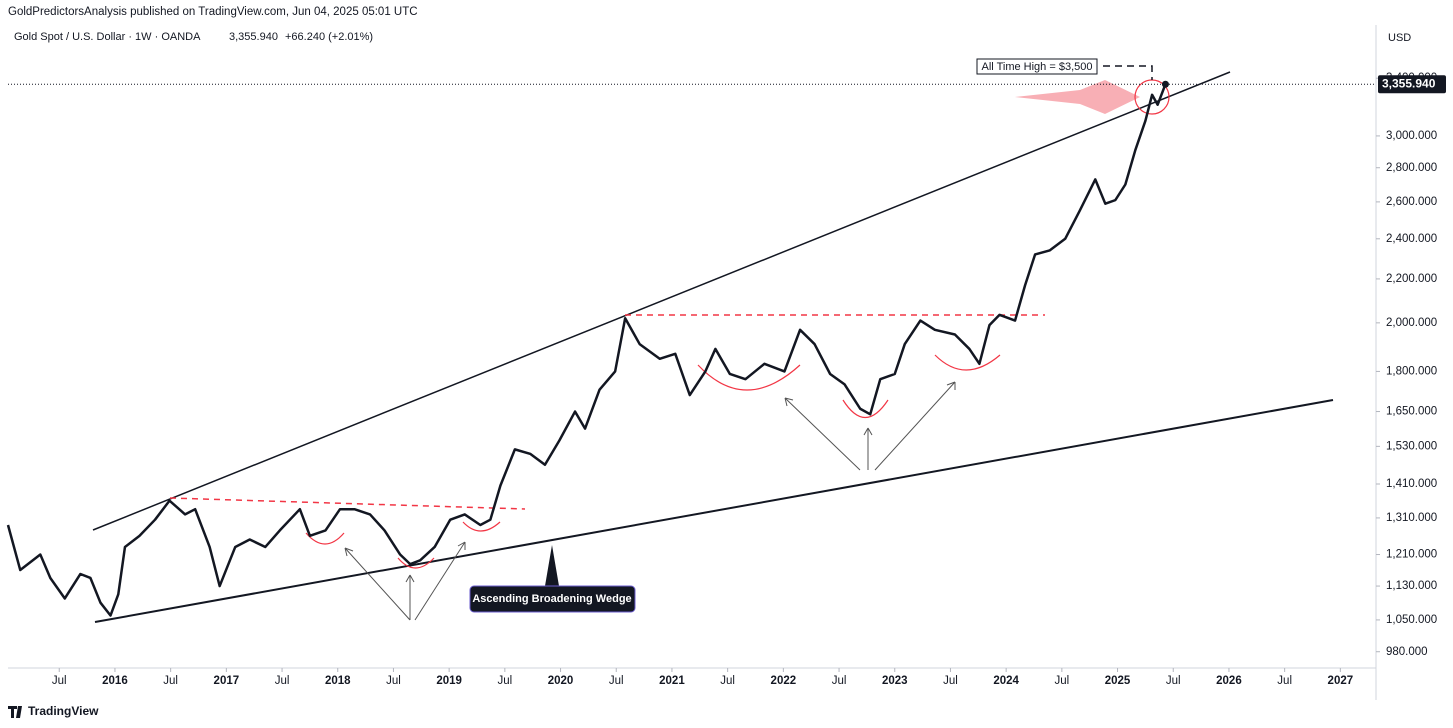 The height and width of the screenshot is (728, 1453). What do you see at coordinates (115, 681) in the screenshot?
I see `x-tick-label: 2016` at bounding box center [115, 681].